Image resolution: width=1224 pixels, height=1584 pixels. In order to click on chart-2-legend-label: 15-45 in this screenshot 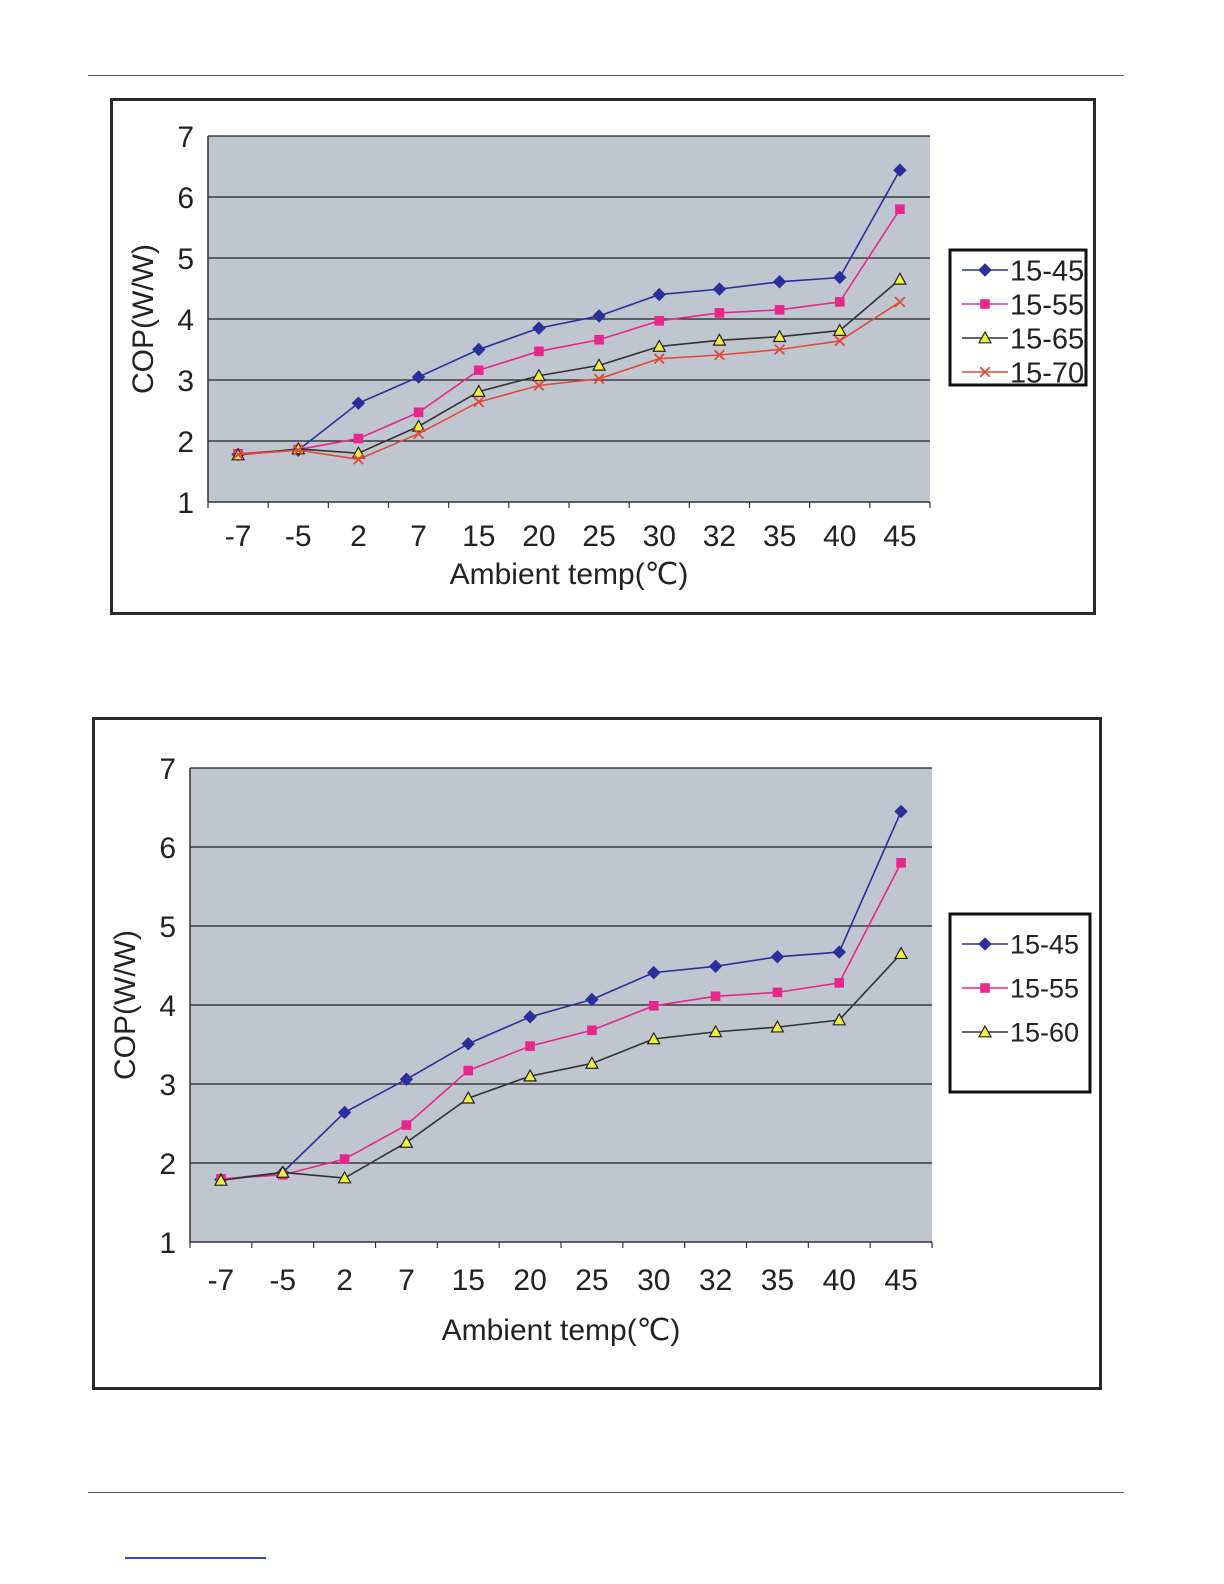, I will do `click(1044, 945)`.